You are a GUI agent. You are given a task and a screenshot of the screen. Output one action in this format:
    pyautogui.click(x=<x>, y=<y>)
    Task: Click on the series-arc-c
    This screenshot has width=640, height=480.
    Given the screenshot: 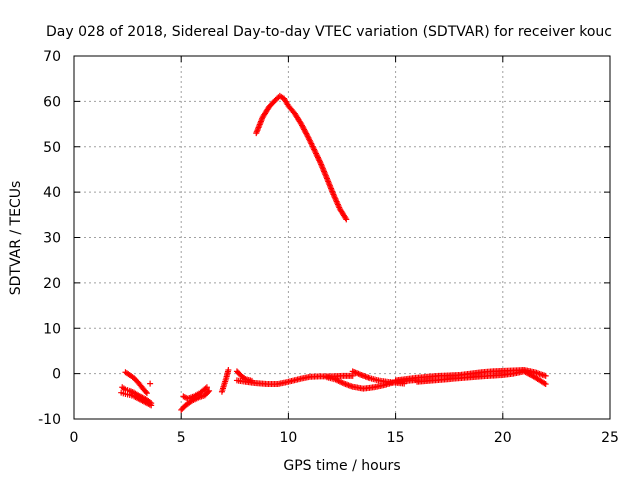 What is the action you would take?
    pyautogui.click(x=136, y=383)
    